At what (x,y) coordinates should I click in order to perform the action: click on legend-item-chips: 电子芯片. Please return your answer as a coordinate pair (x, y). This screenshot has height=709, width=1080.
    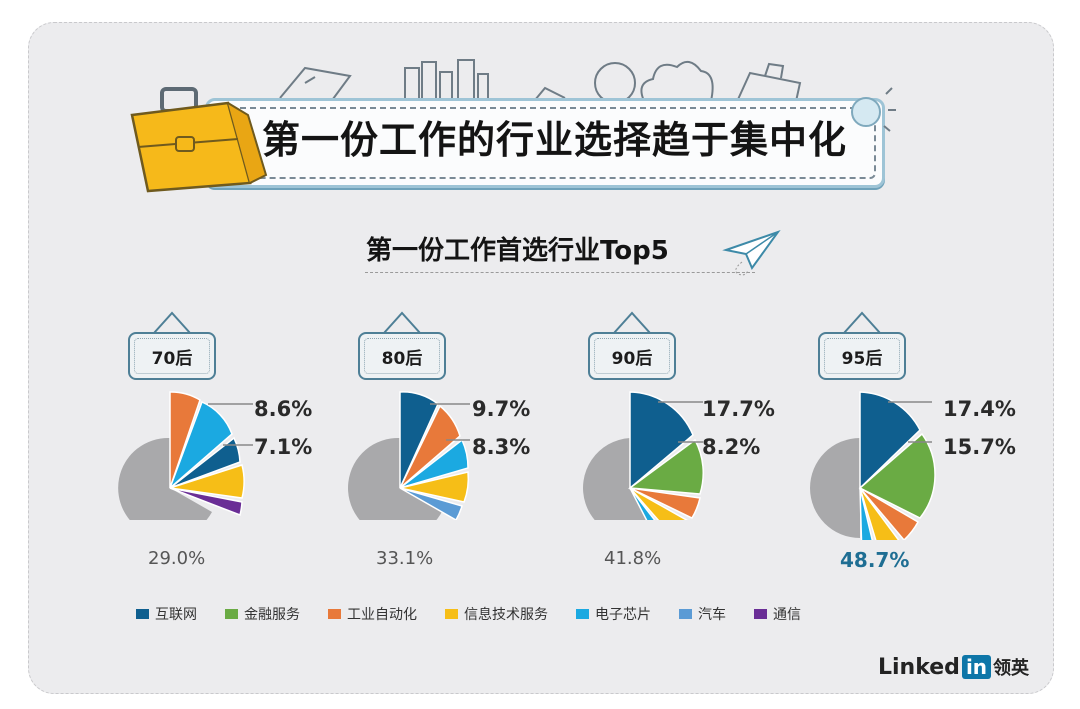
    Looking at the image, I should click on (613, 614).